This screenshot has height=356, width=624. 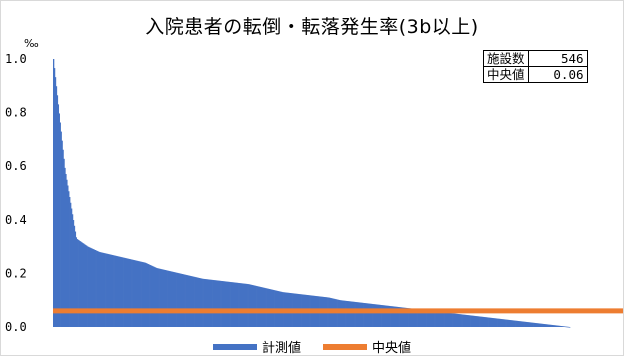 What do you see at coordinates (16, 59) in the screenshot?
I see `y-tick-label: 1.0` at bounding box center [16, 59].